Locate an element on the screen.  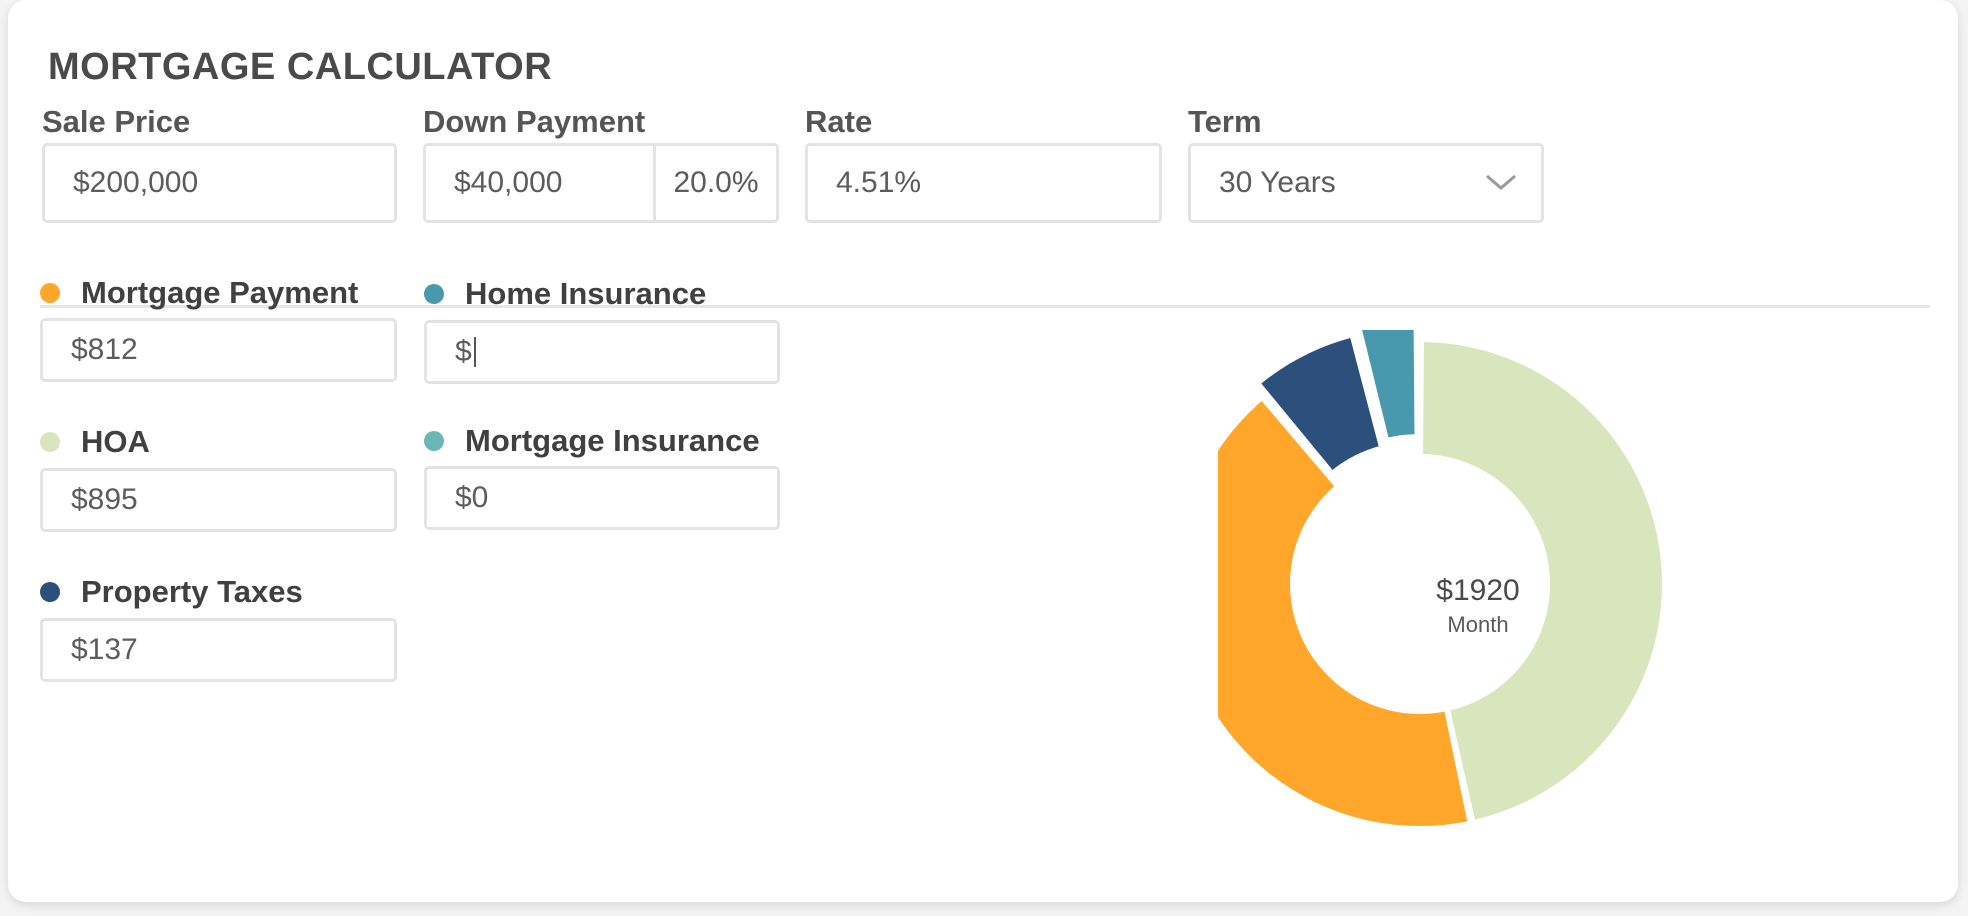
monthly-total: $1920 is located at coordinates (1478, 590).